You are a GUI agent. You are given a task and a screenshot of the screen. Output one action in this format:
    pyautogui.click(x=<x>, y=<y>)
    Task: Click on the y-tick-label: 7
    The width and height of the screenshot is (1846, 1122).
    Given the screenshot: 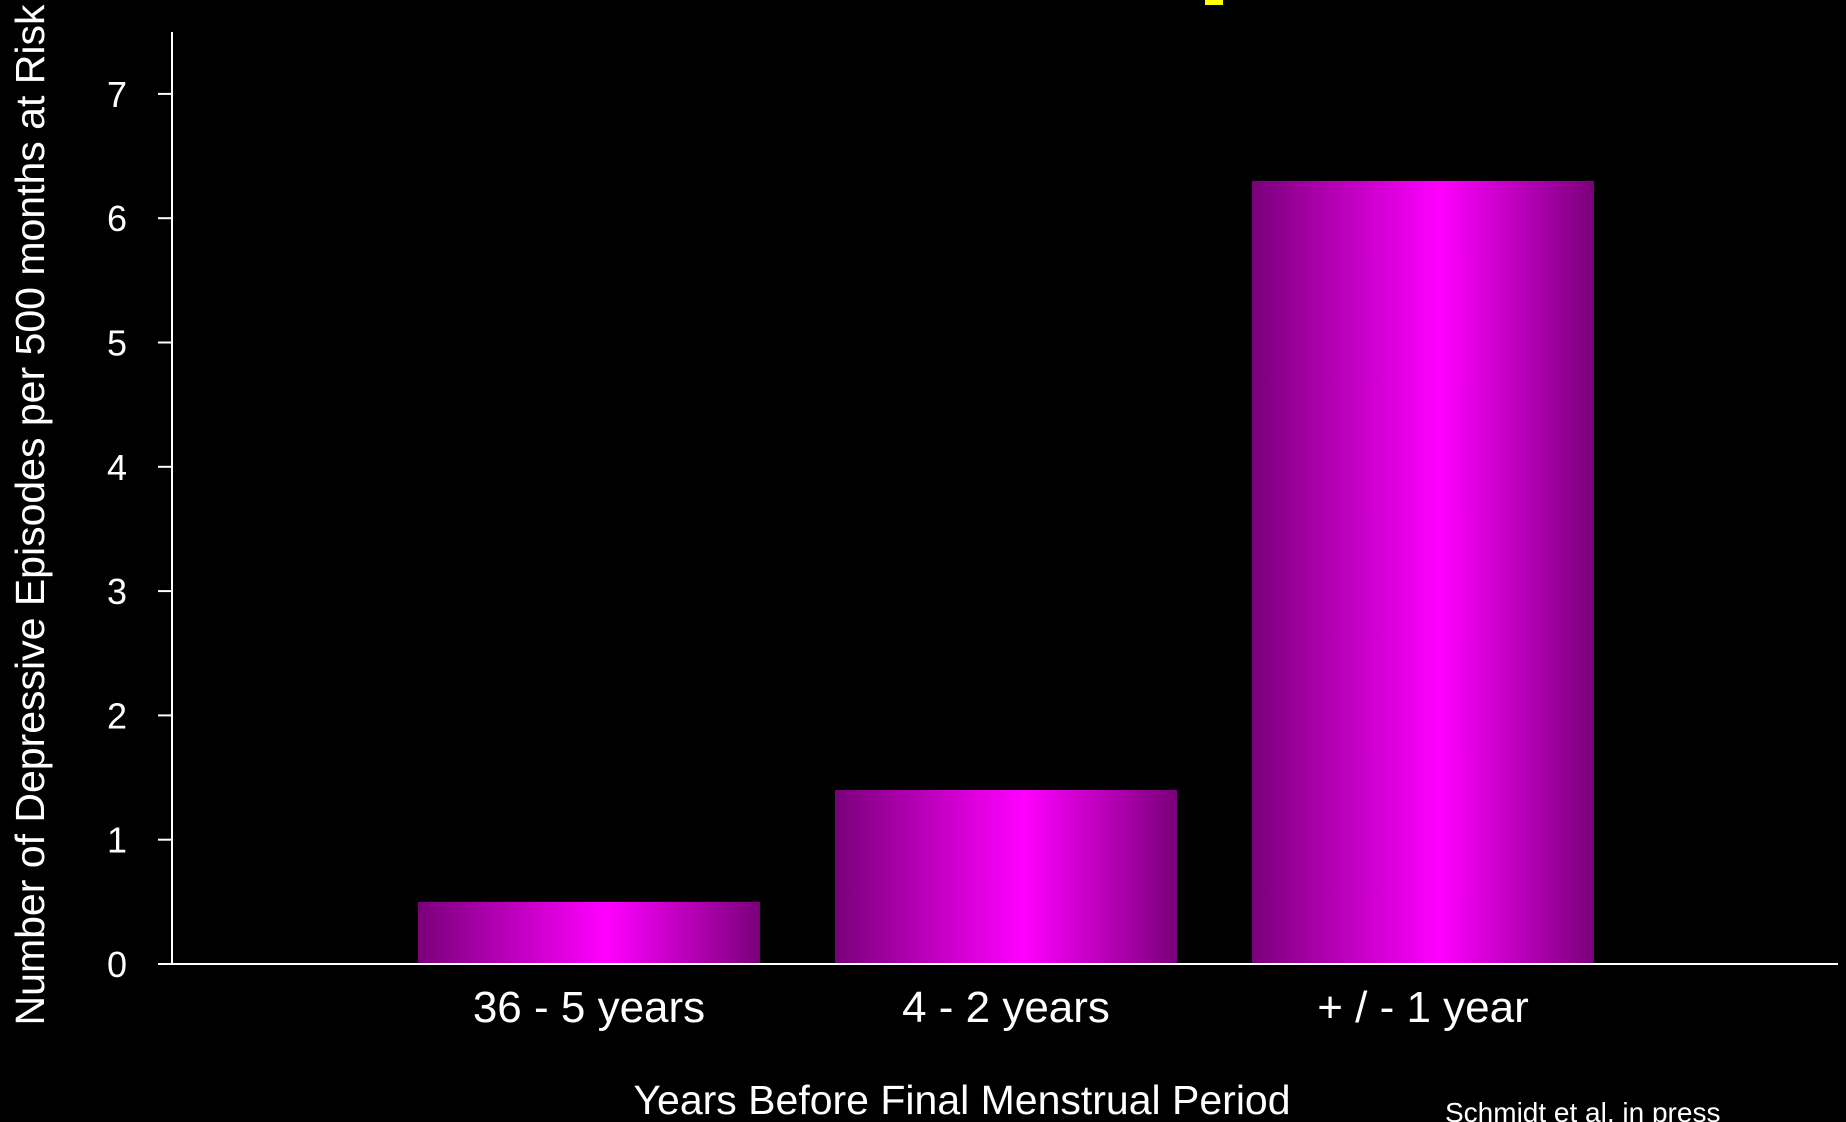 What is the action you would take?
    pyautogui.click(x=117, y=94)
    